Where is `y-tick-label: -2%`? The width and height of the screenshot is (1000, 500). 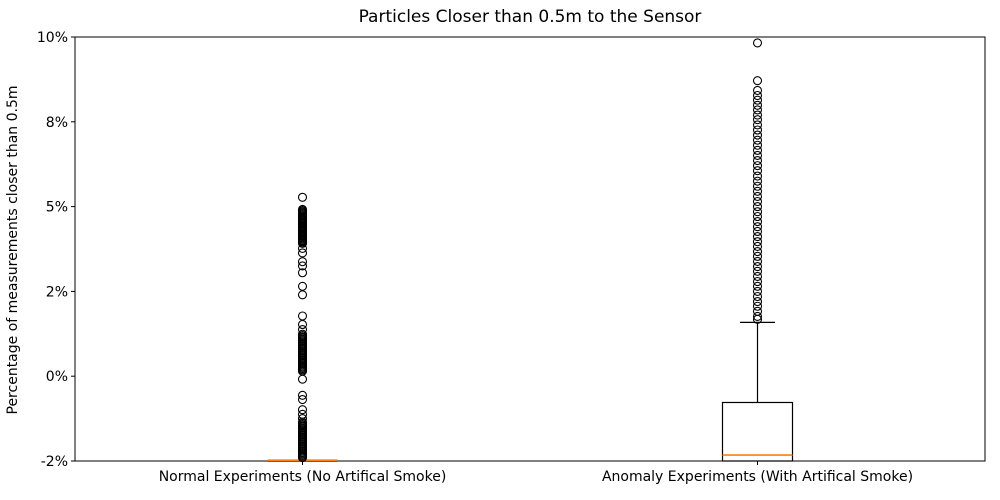 y-tick-label: -2% is located at coordinates (54, 462).